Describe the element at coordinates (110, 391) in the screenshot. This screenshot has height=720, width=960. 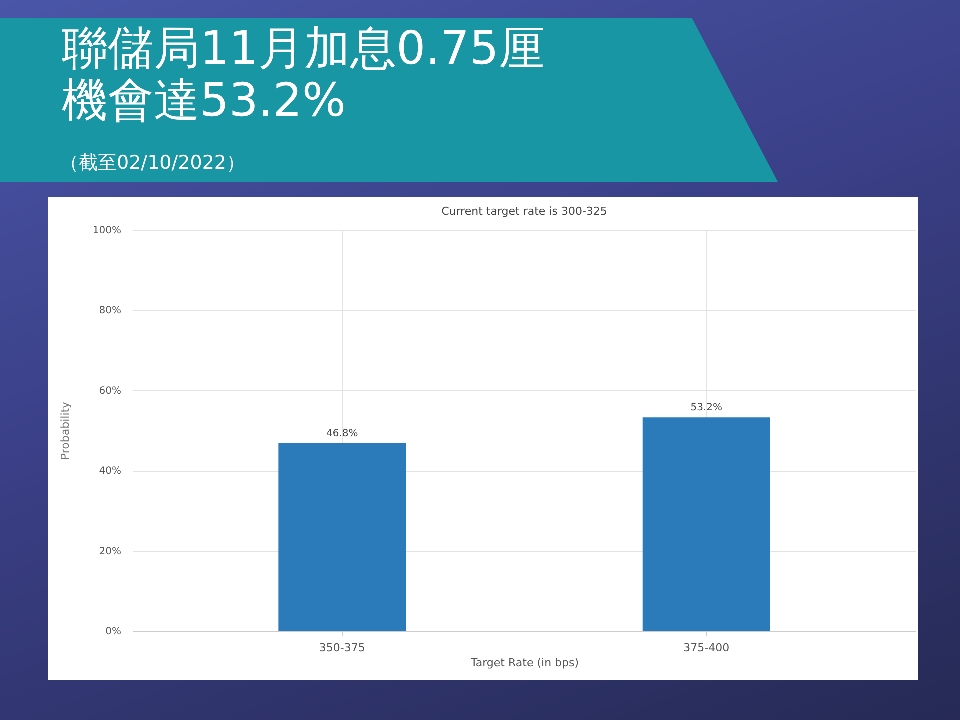
I see `y-tick-label: 60%` at that location.